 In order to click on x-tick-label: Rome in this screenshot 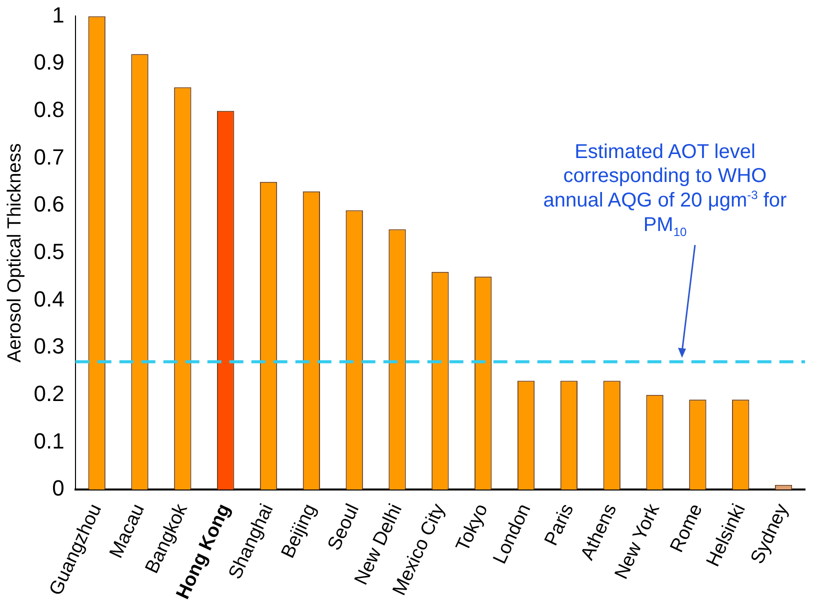, I will do `click(686, 528)`.